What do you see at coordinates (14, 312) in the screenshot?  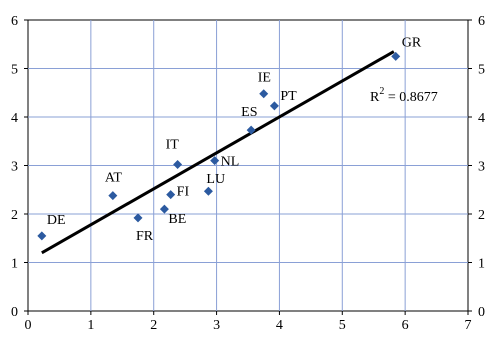 I see `y-tick-label-left: 0` at bounding box center [14, 312].